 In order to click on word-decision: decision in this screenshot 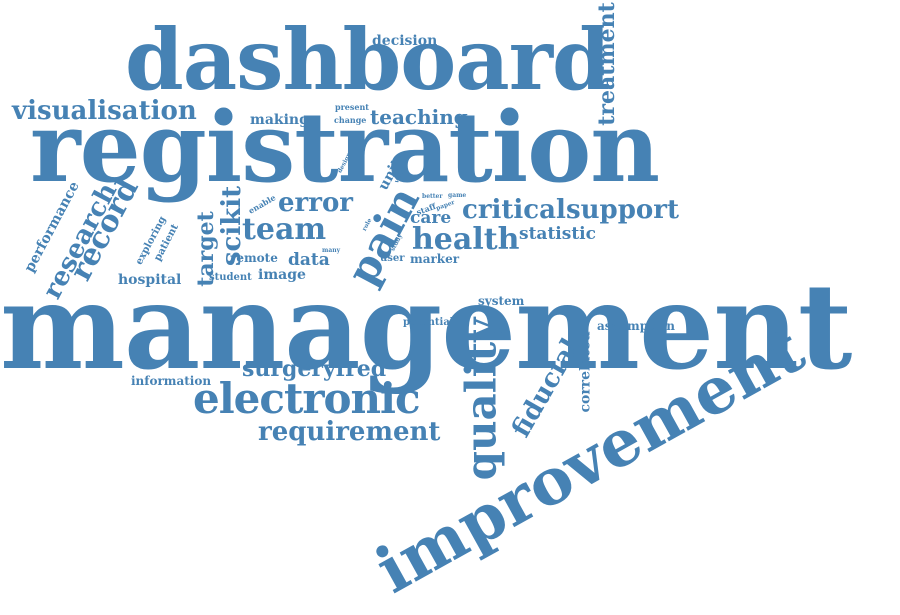, I will do `click(404, 41)`.